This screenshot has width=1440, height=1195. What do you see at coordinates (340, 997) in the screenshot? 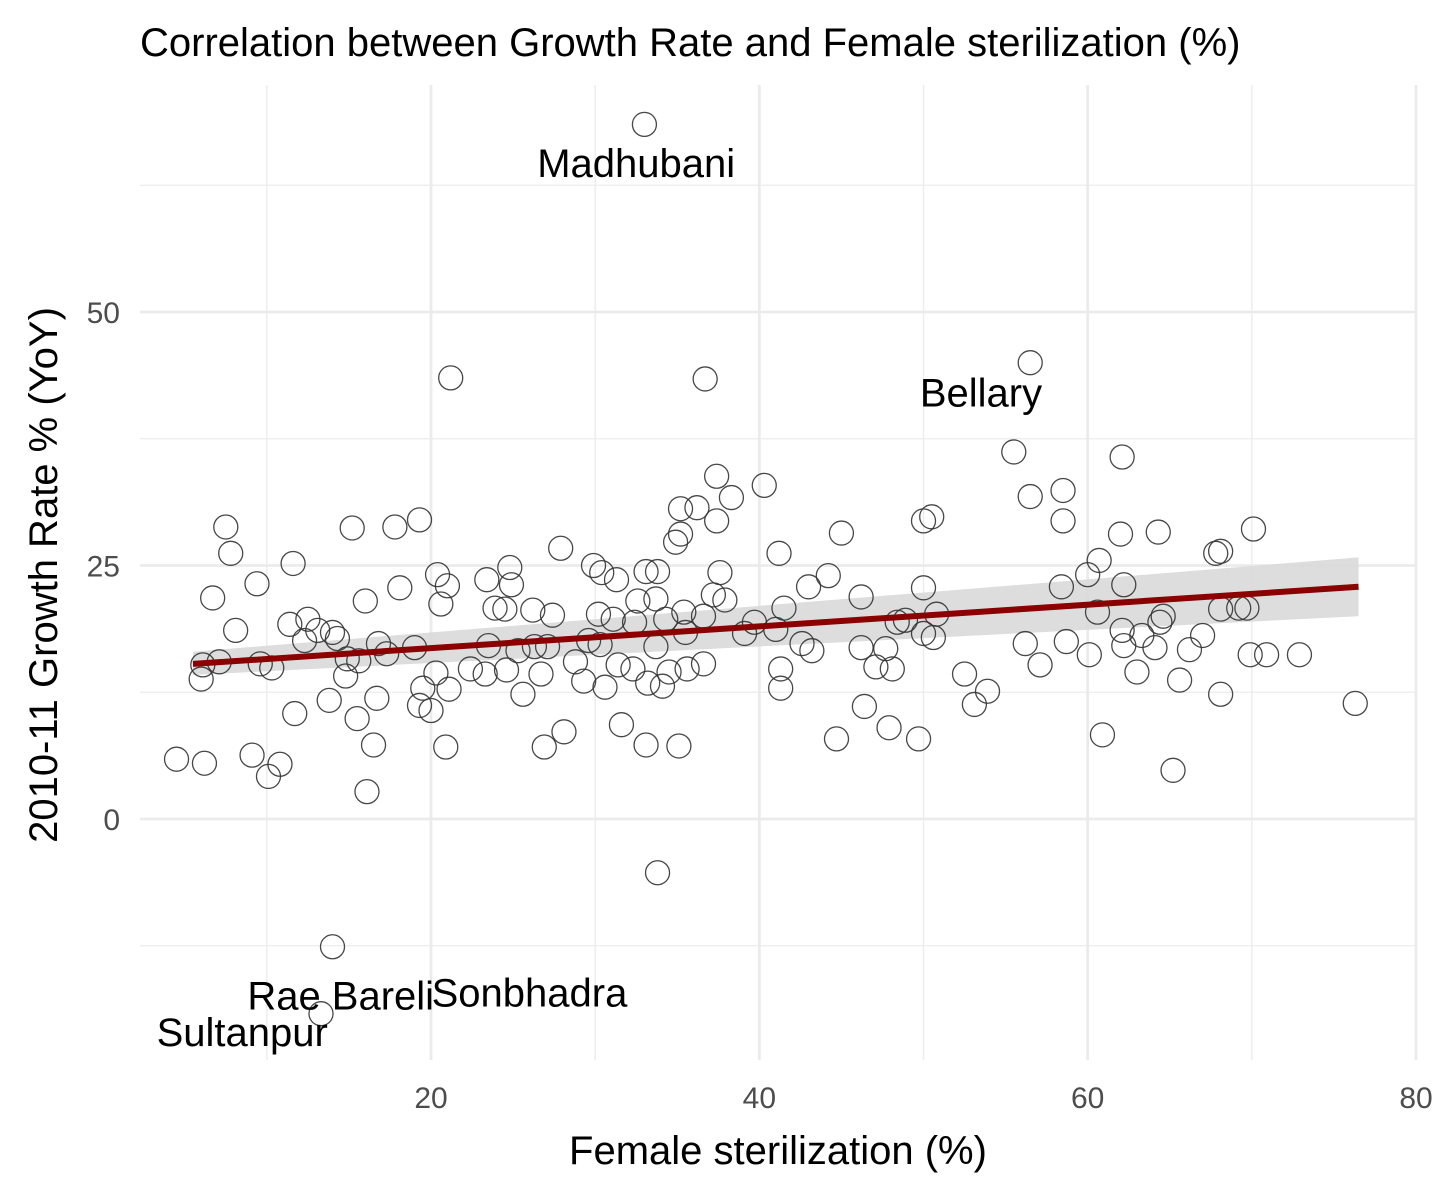
I see `point-label-rae-bareli: Rae Bareli` at bounding box center [340, 997].